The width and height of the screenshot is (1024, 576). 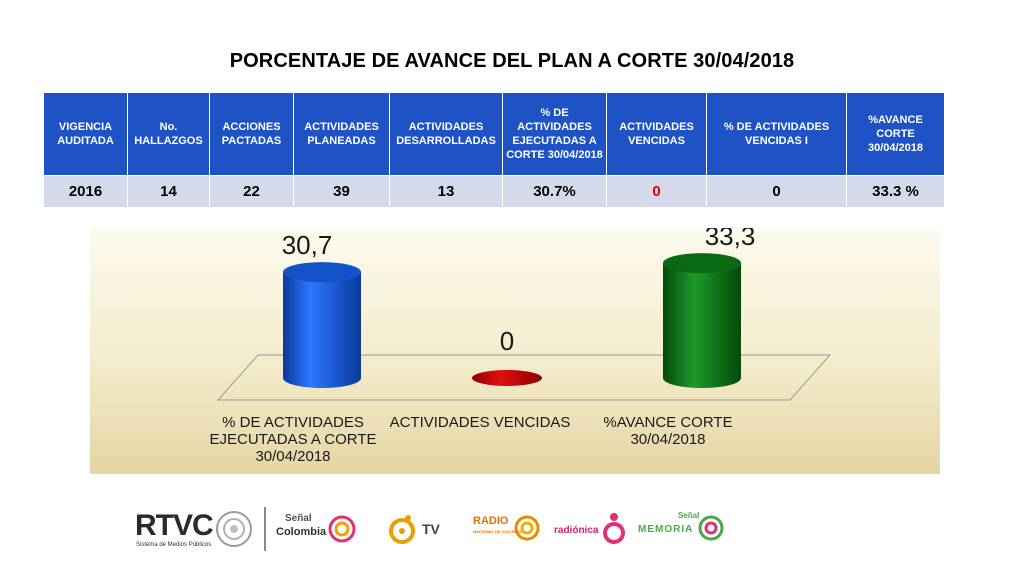 What do you see at coordinates (301, 532) in the screenshot?
I see `senal-colombia-bottom: Colombia` at bounding box center [301, 532].